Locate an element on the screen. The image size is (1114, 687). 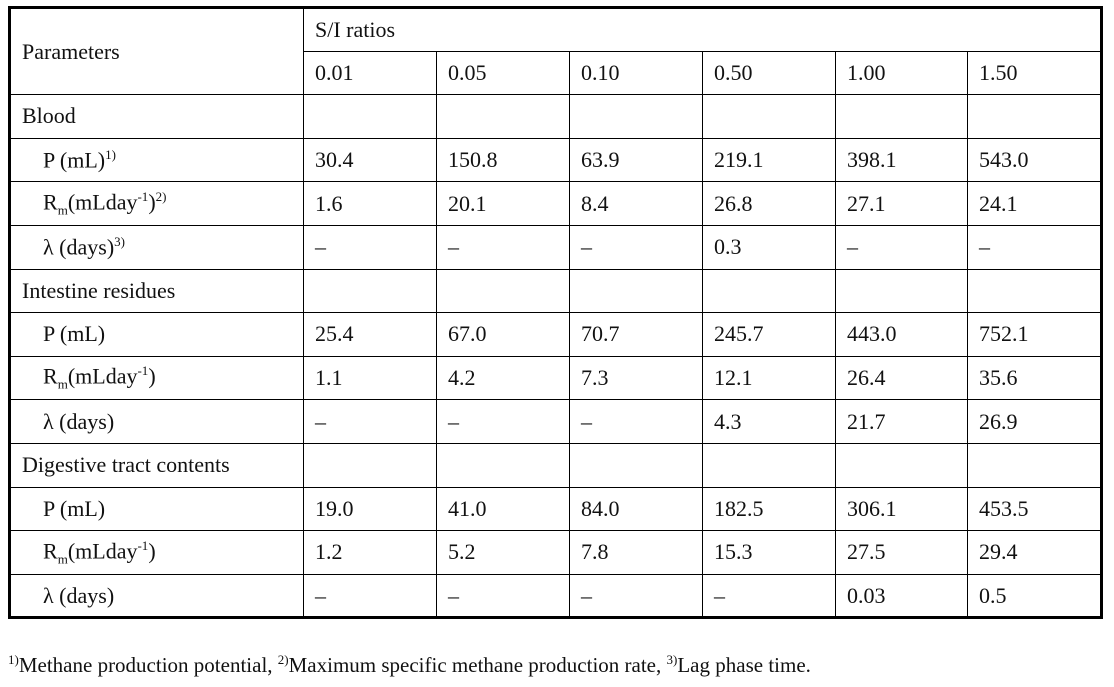
value-cell: 27.1 is located at coordinates (901, 203).